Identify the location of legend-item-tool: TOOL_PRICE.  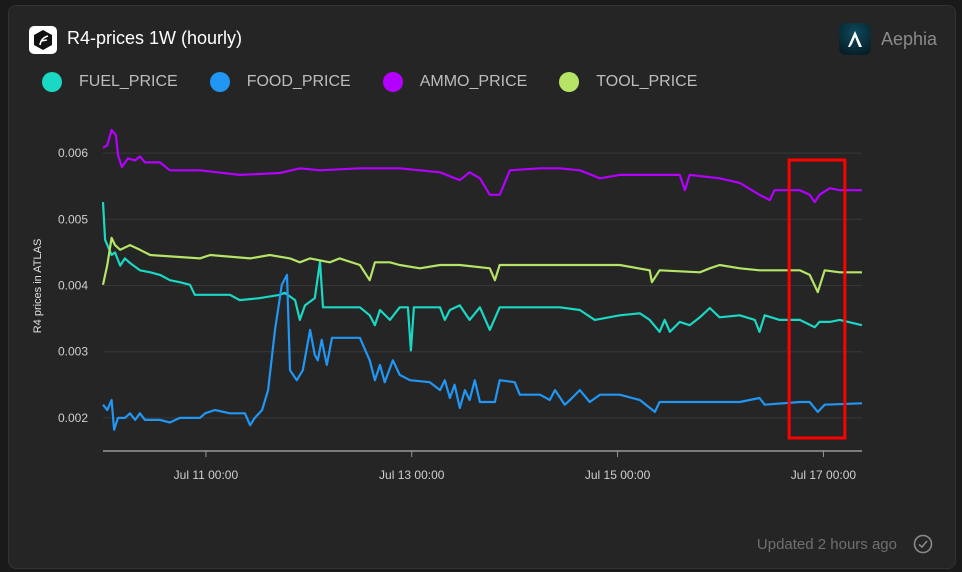
(628, 82).